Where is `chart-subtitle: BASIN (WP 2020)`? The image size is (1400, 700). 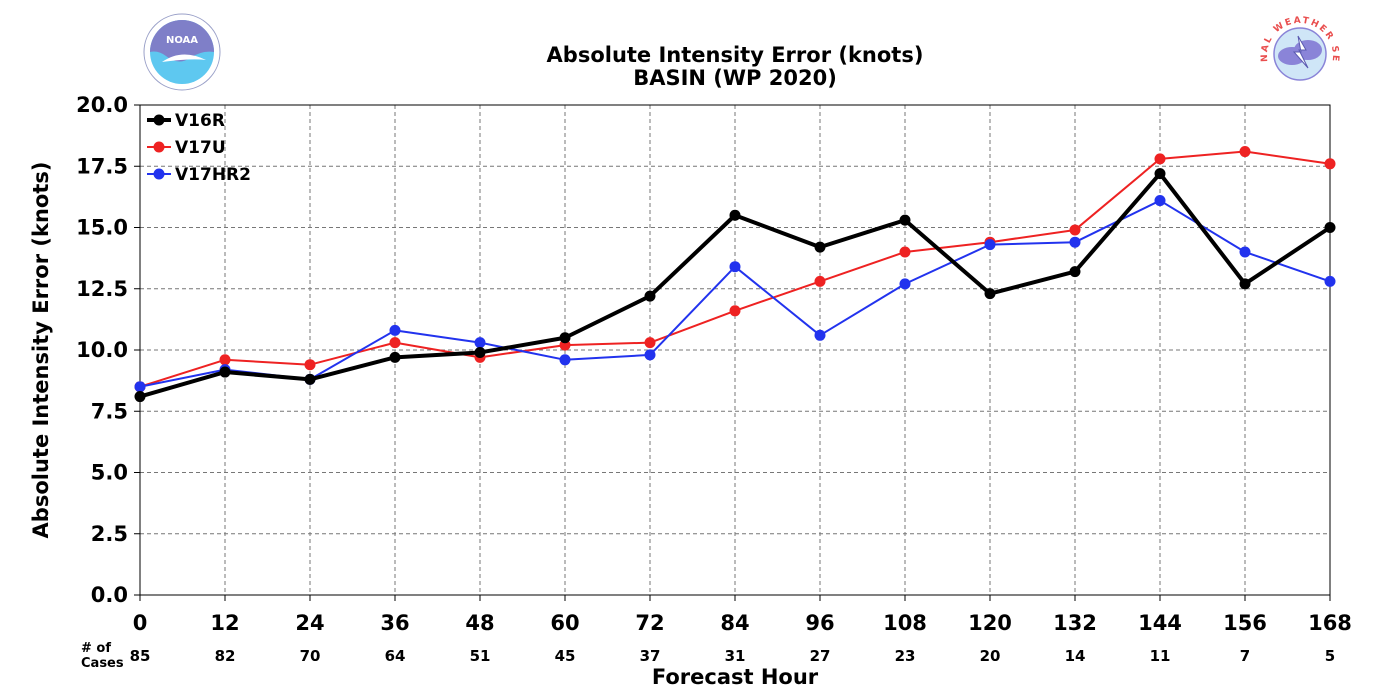 chart-subtitle: BASIN (WP 2020) is located at coordinates (735, 78).